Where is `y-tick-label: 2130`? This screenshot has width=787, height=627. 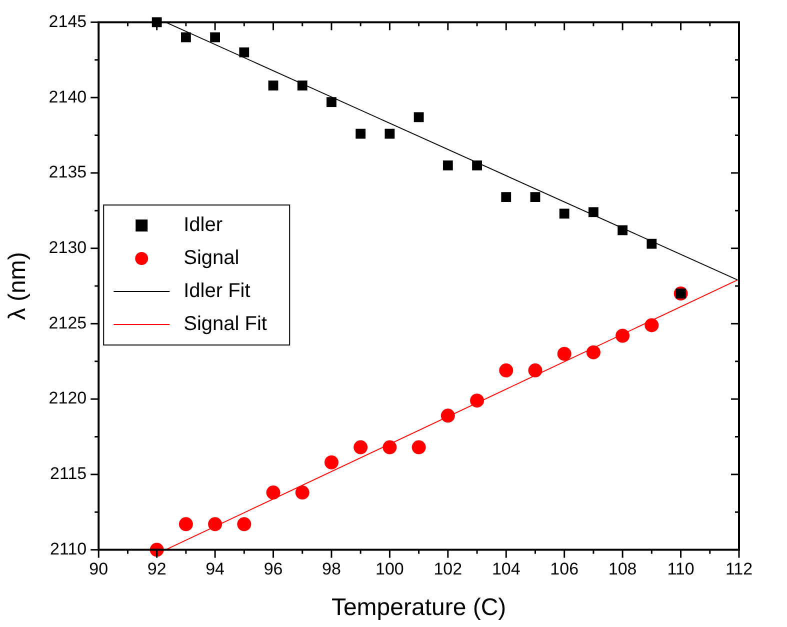
y-tick-label: 2130 is located at coordinates (67, 247).